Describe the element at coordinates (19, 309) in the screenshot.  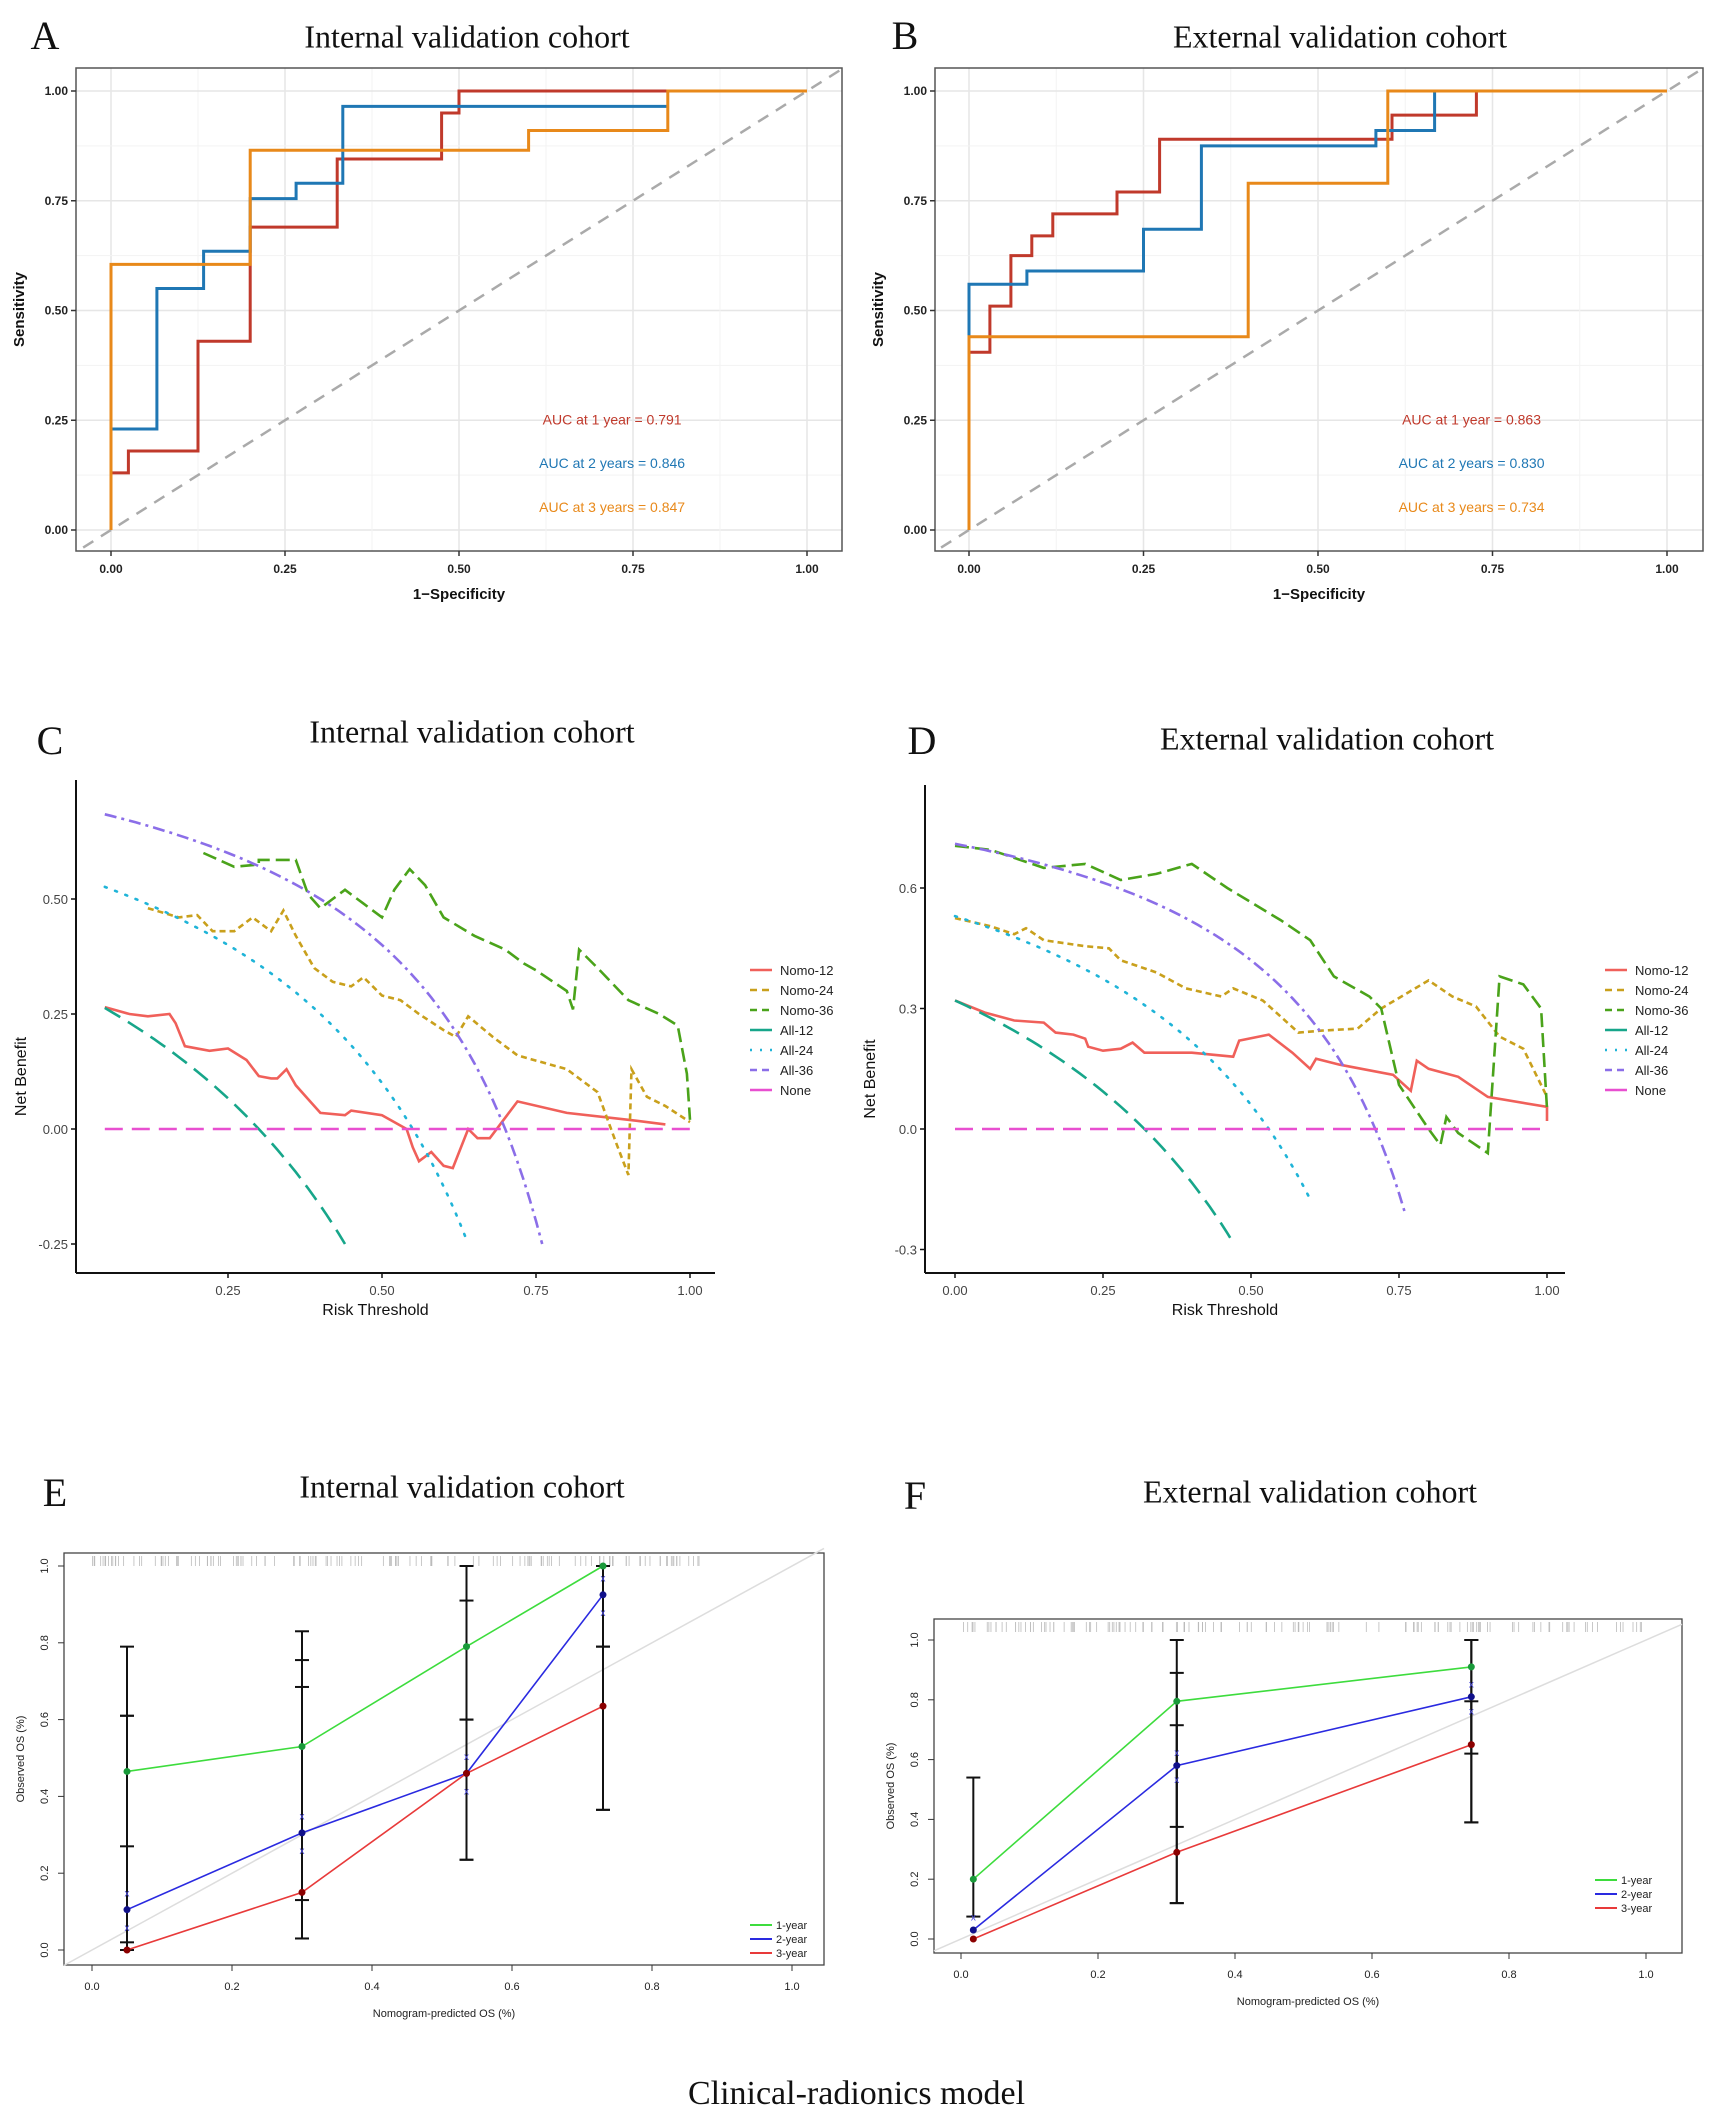
I see `y-axis-label: Sensitivity` at that location.